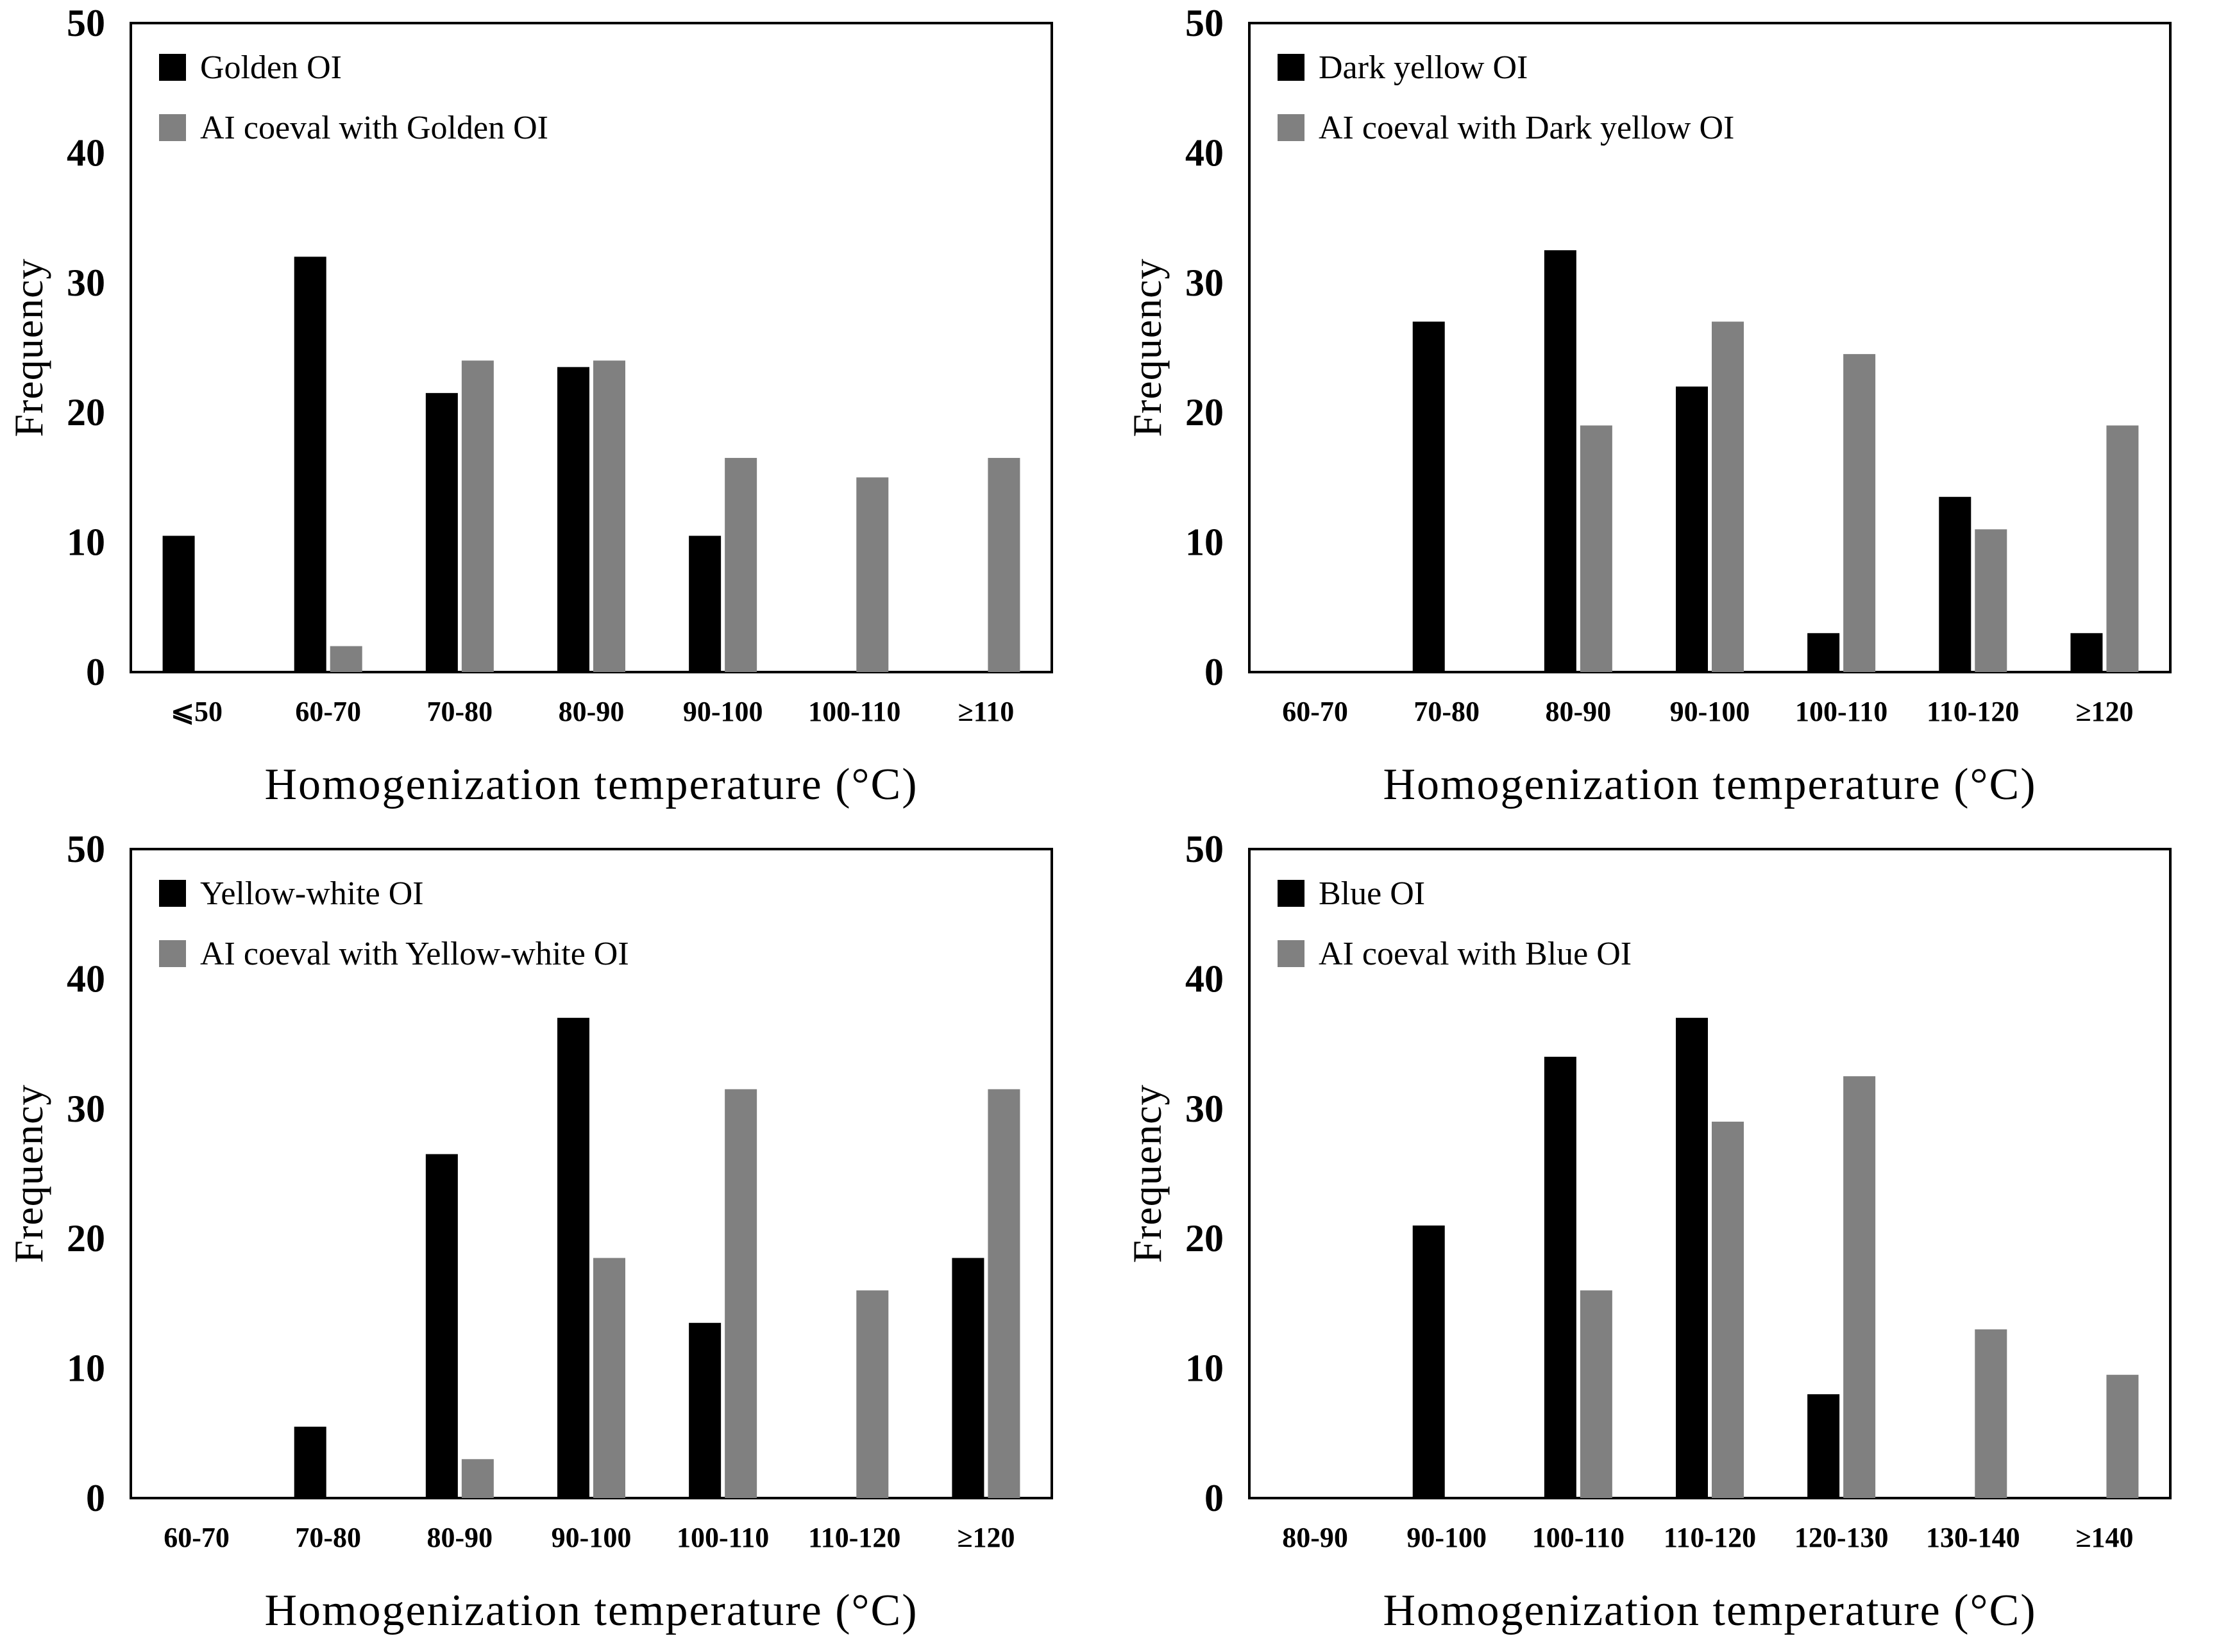  I want to click on legend-label: AI coeval with Dark yellow OI, so click(1527, 128).